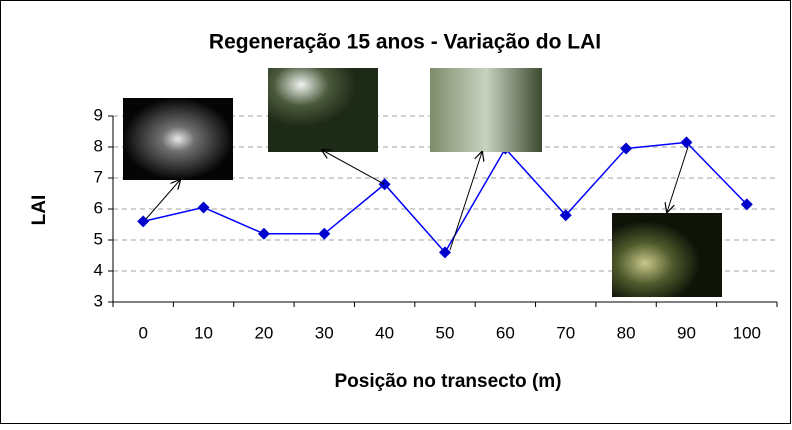 The height and width of the screenshot is (430, 792). Describe the element at coordinates (324, 332) in the screenshot. I see `x-tick-label: 30` at that location.